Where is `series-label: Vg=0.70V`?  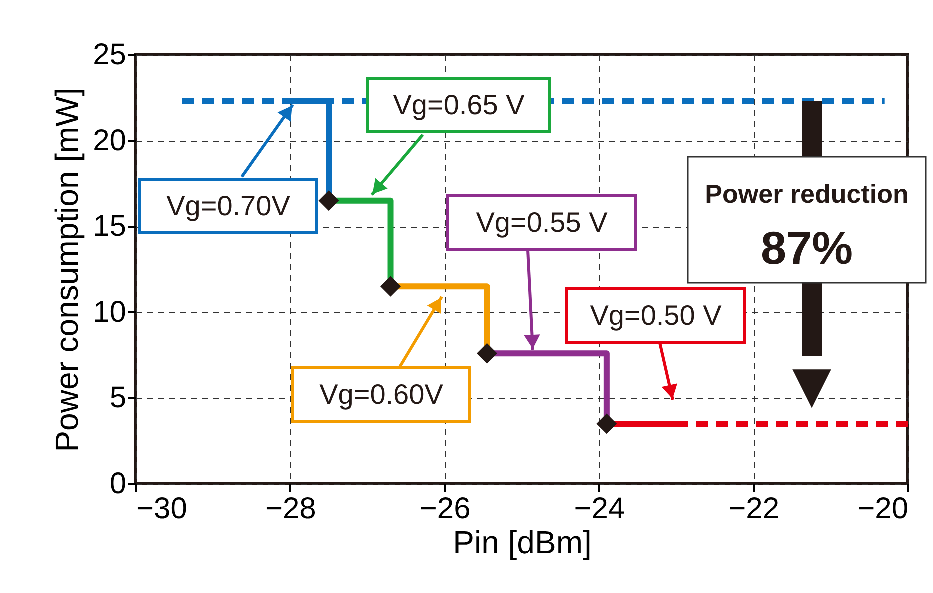 series-label: Vg=0.70V is located at coordinates (228, 206).